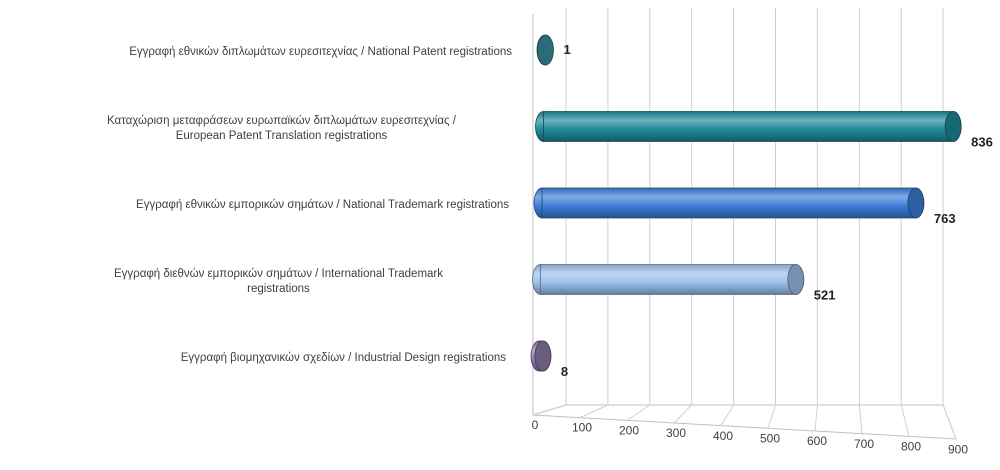 This screenshot has height=470, width=1000. I want to click on tick-label: 0, so click(535, 425).